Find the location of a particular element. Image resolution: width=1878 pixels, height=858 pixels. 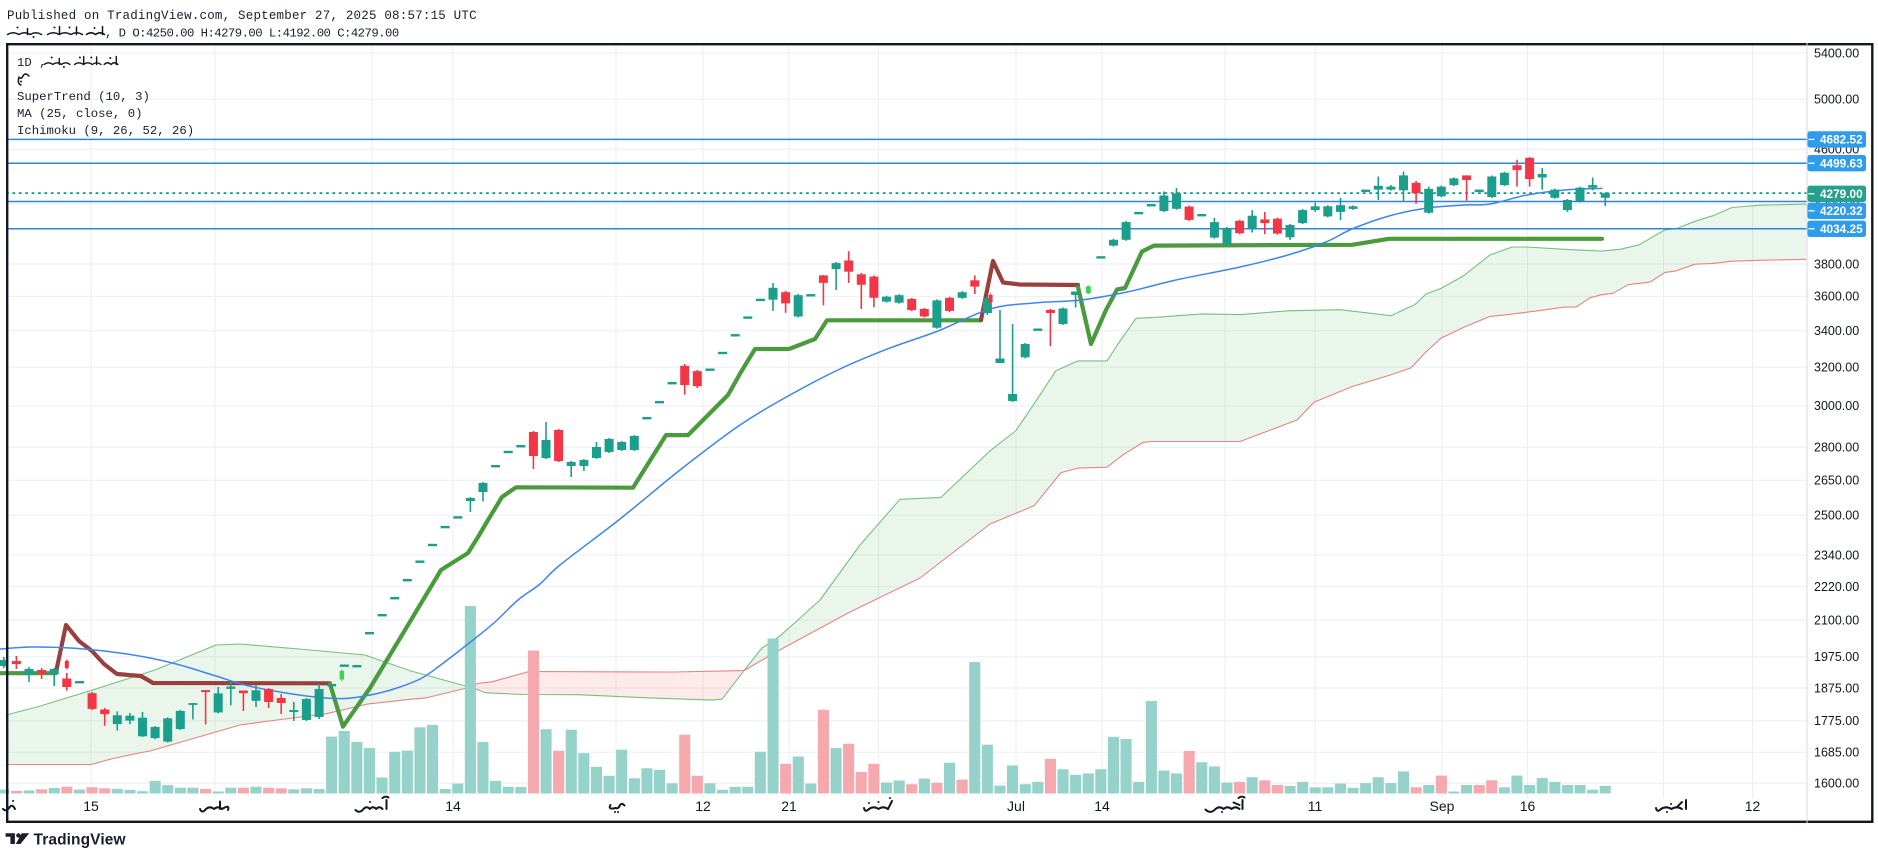

svg-text: 4682.52 is located at coordinates (1841, 140).